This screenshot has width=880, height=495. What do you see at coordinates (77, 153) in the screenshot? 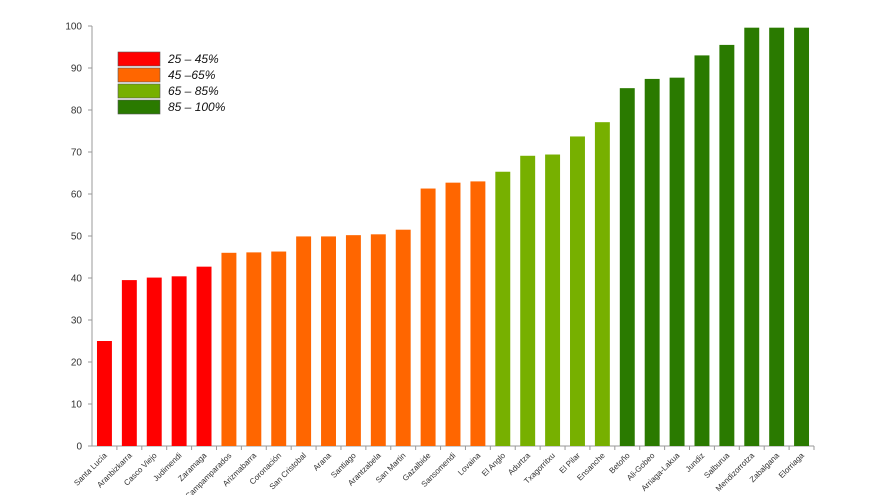
I see `y-tick-label: 70` at bounding box center [77, 153].